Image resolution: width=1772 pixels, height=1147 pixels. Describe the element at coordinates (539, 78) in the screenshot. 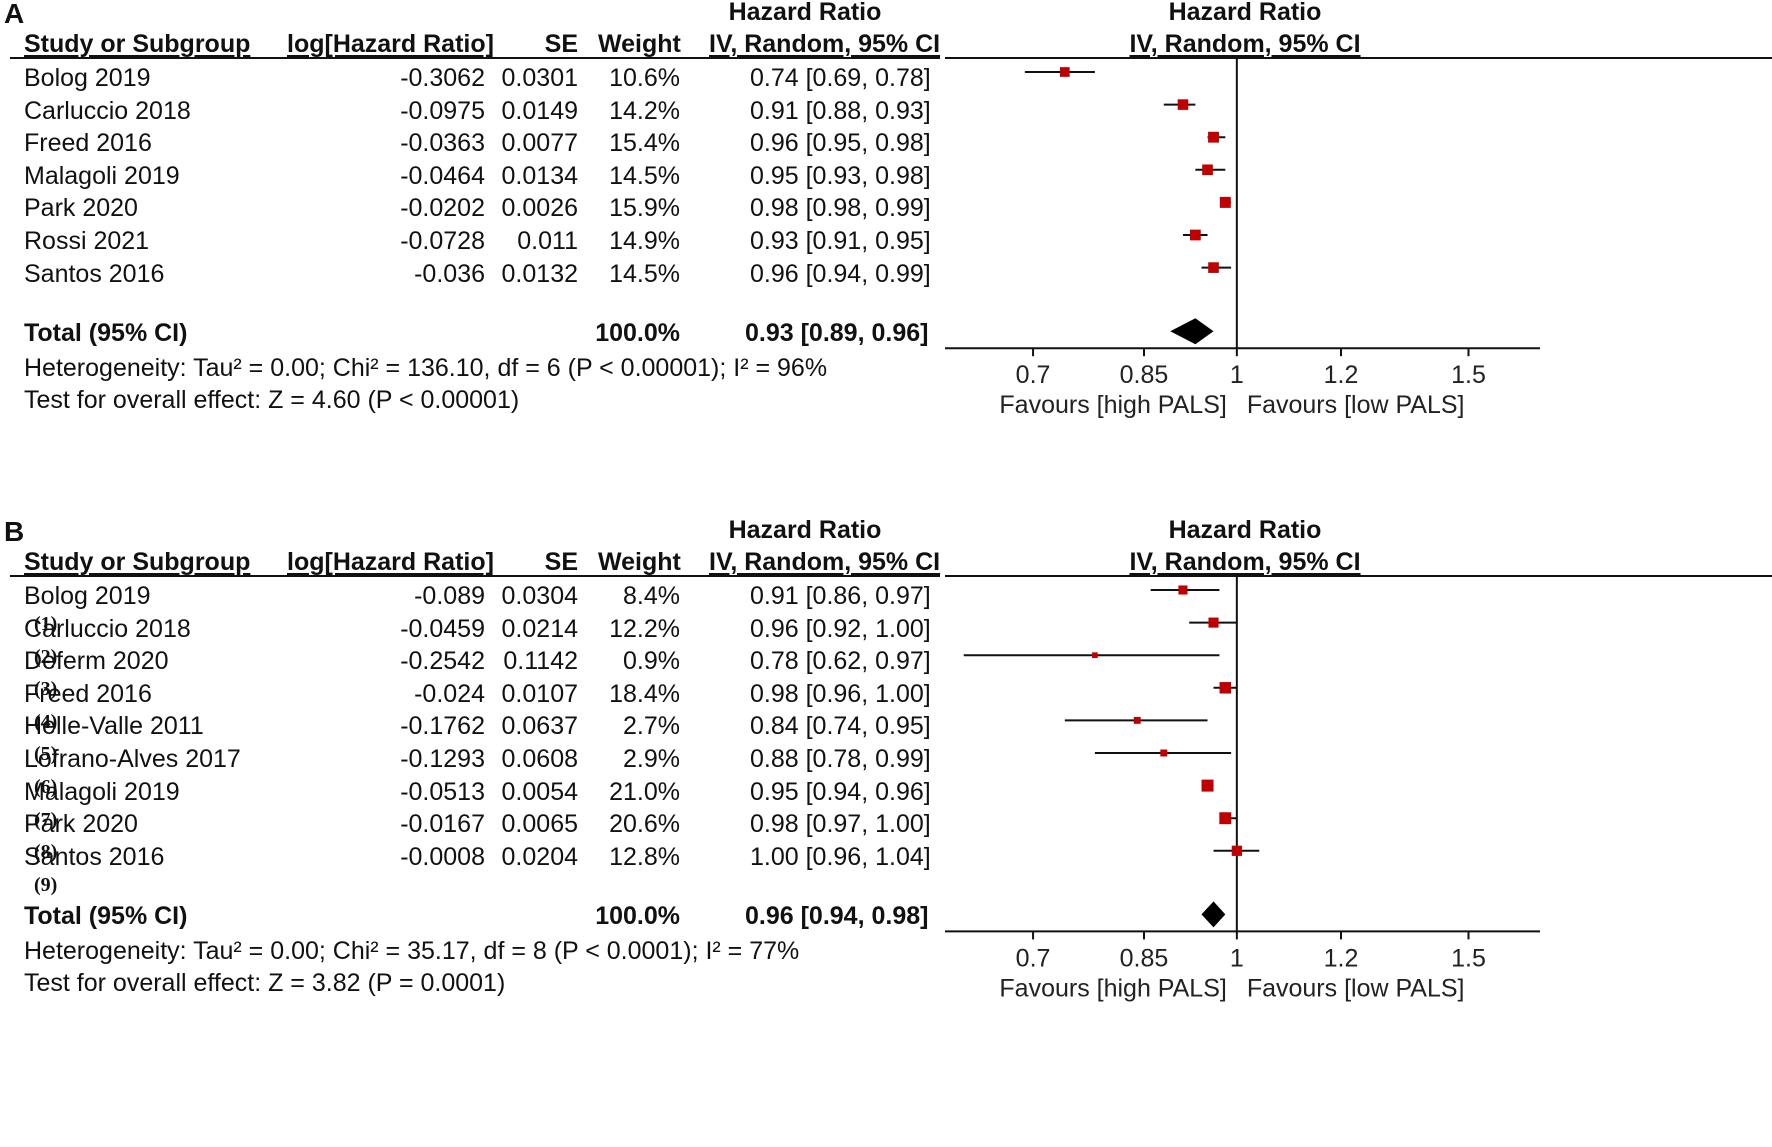

I see `se-value: 0.0301` at that location.